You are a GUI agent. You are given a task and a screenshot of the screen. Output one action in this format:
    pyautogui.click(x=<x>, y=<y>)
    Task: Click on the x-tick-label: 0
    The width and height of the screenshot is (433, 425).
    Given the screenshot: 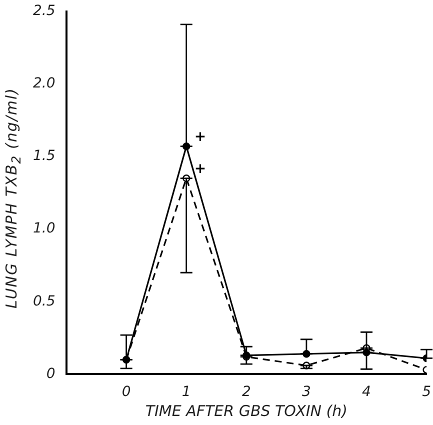 What is the action you would take?
    pyautogui.click(x=126, y=392)
    